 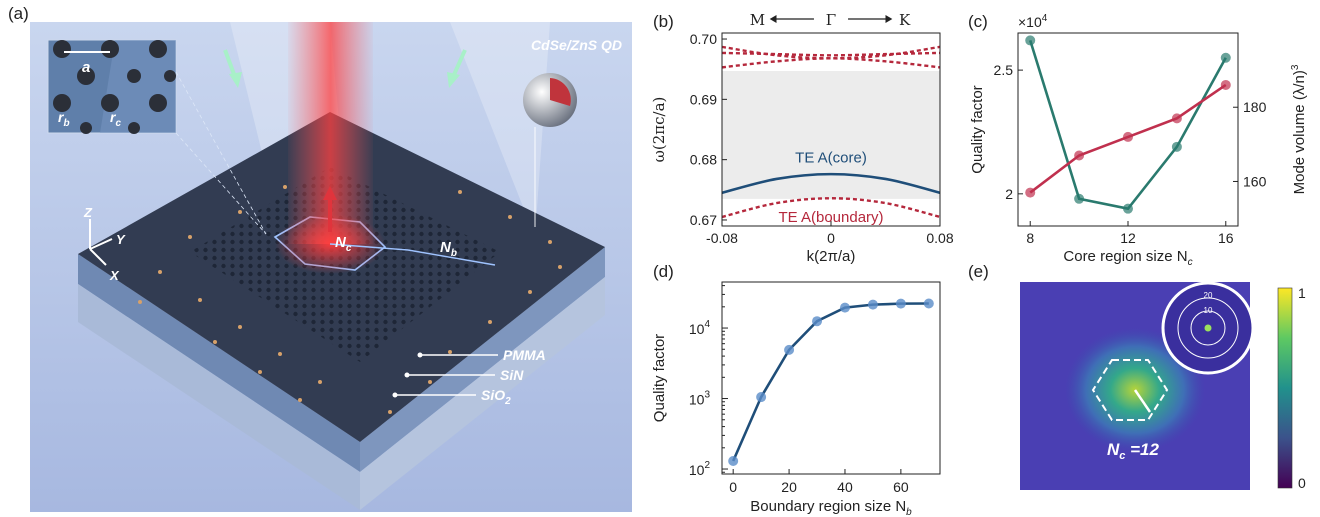 I want to click on x-axis-label-sub: c, so click(x=1190, y=262).